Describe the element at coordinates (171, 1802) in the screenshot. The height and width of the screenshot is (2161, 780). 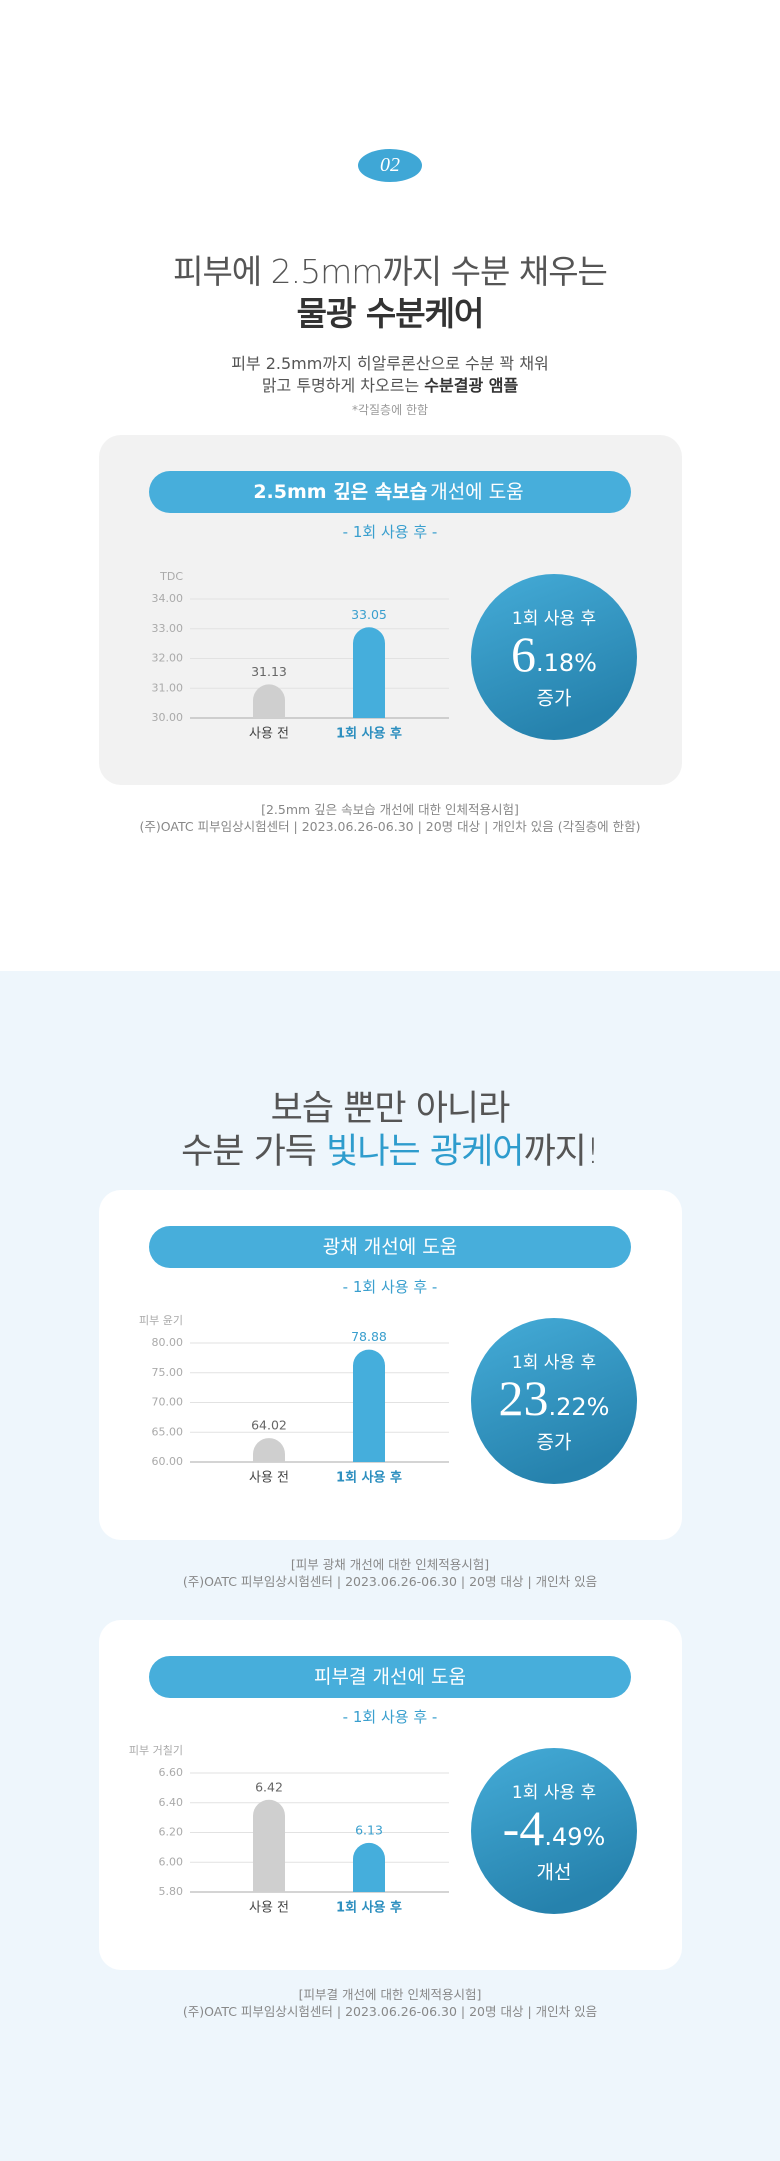
I see `y-tick-label: 6.40` at that location.